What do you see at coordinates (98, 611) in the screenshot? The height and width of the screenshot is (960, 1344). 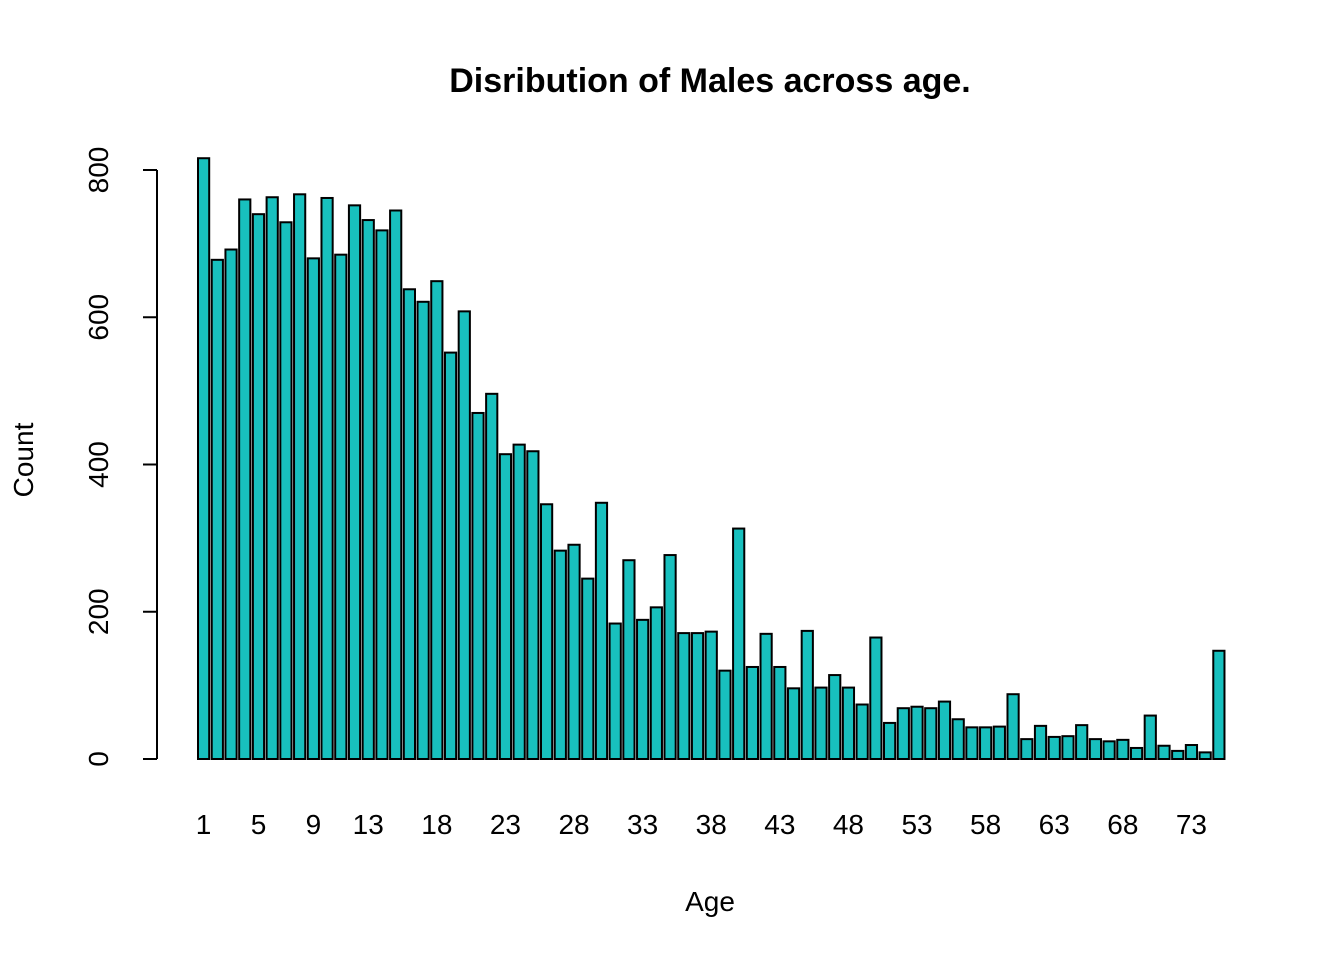 I see `y-tick-label: 200` at bounding box center [98, 611].